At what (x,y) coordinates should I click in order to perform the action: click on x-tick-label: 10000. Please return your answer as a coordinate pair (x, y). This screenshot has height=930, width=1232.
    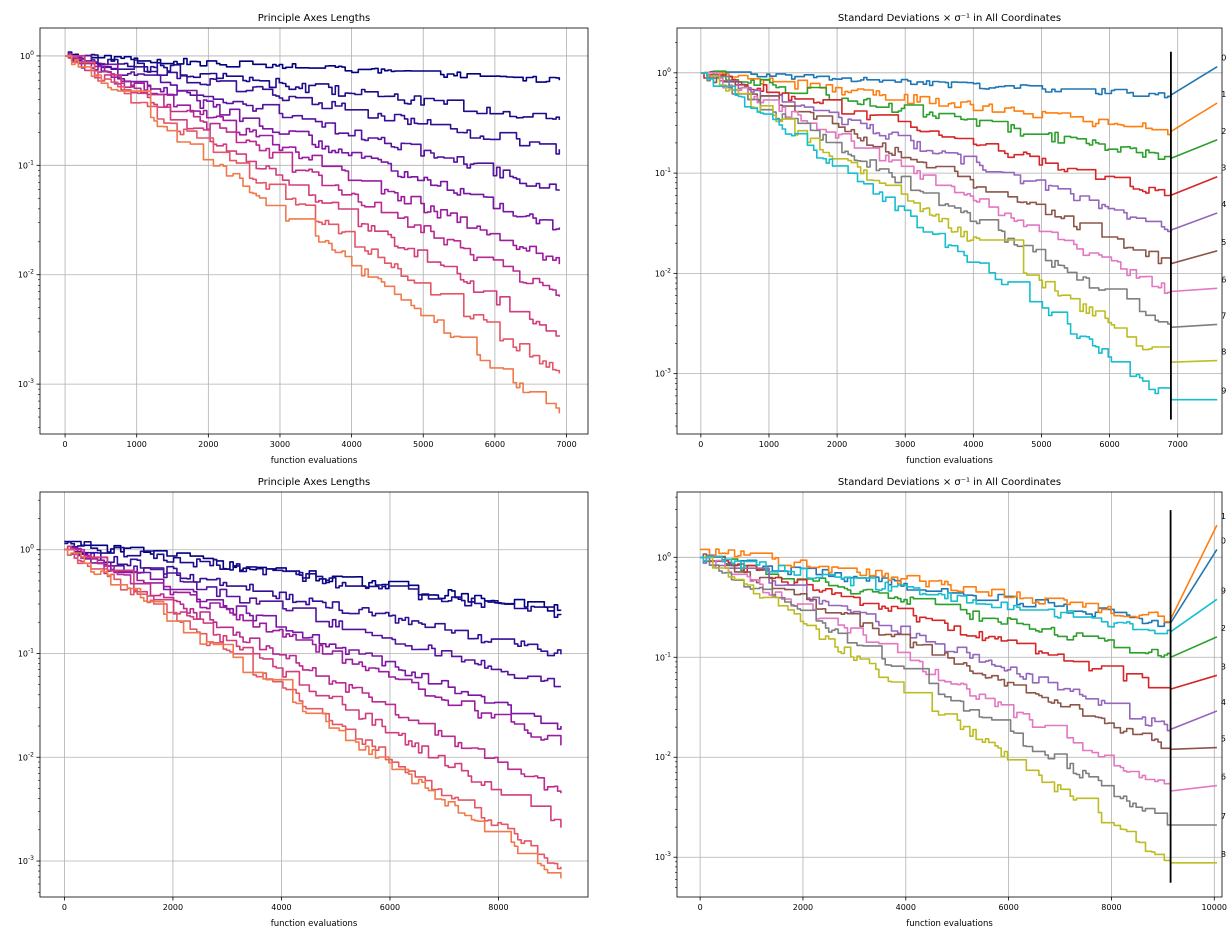
    Looking at the image, I should click on (1214, 907).